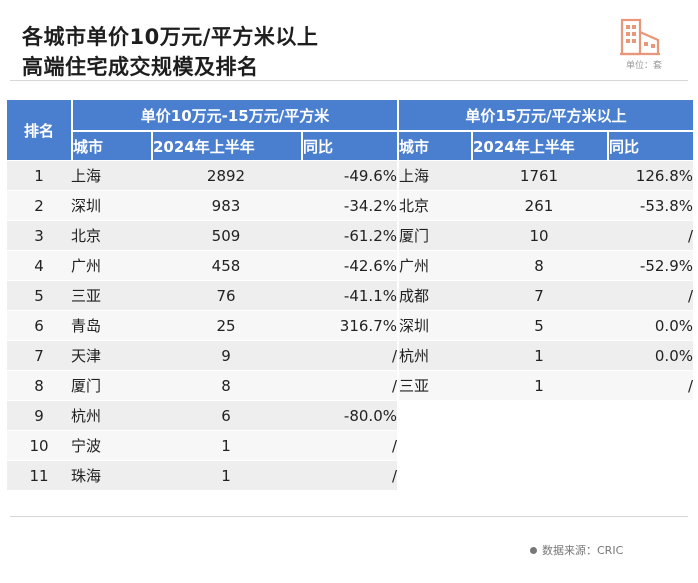 The height and width of the screenshot is (583, 698). Describe the element at coordinates (644, 66) in the screenshot. I see `unit-label: 单位：套` at that location.